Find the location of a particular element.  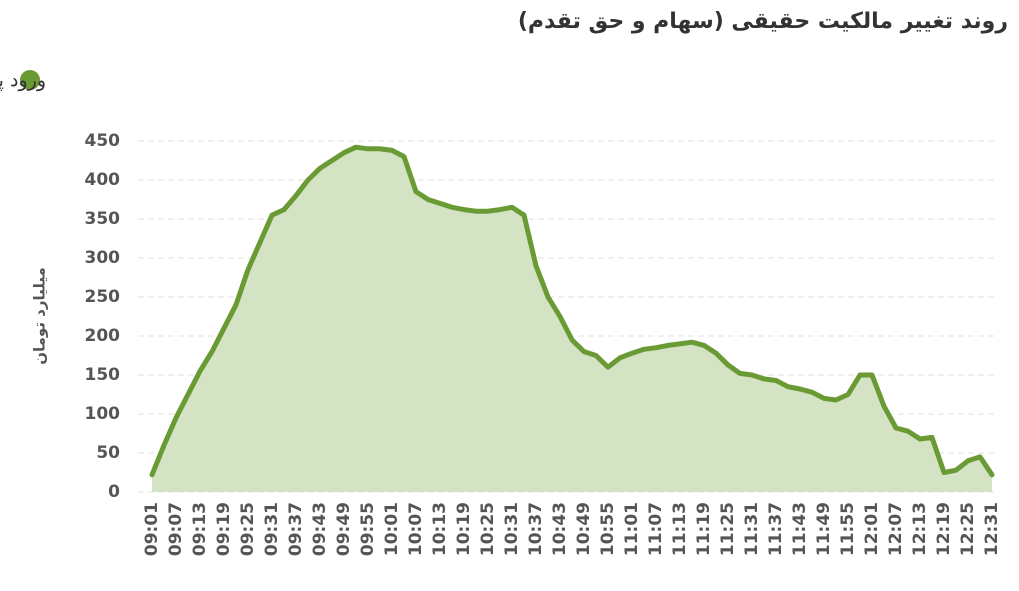

x-tick-label: 11:07 is located at coordinates (656, 529).